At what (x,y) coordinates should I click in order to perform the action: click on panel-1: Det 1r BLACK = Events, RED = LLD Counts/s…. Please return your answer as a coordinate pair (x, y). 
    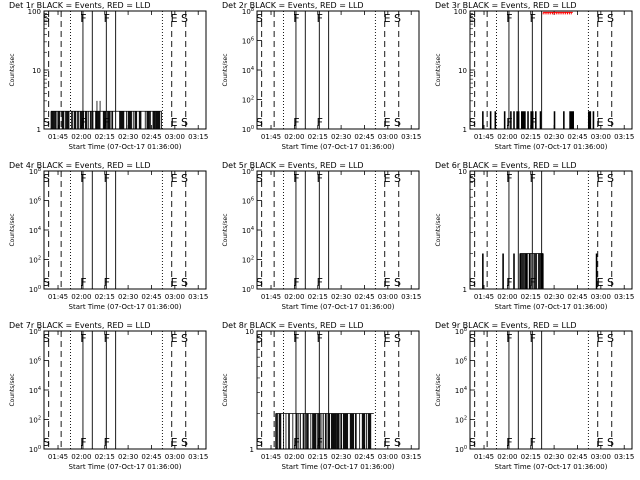
    Looking at the image, I should click on (108, 76).